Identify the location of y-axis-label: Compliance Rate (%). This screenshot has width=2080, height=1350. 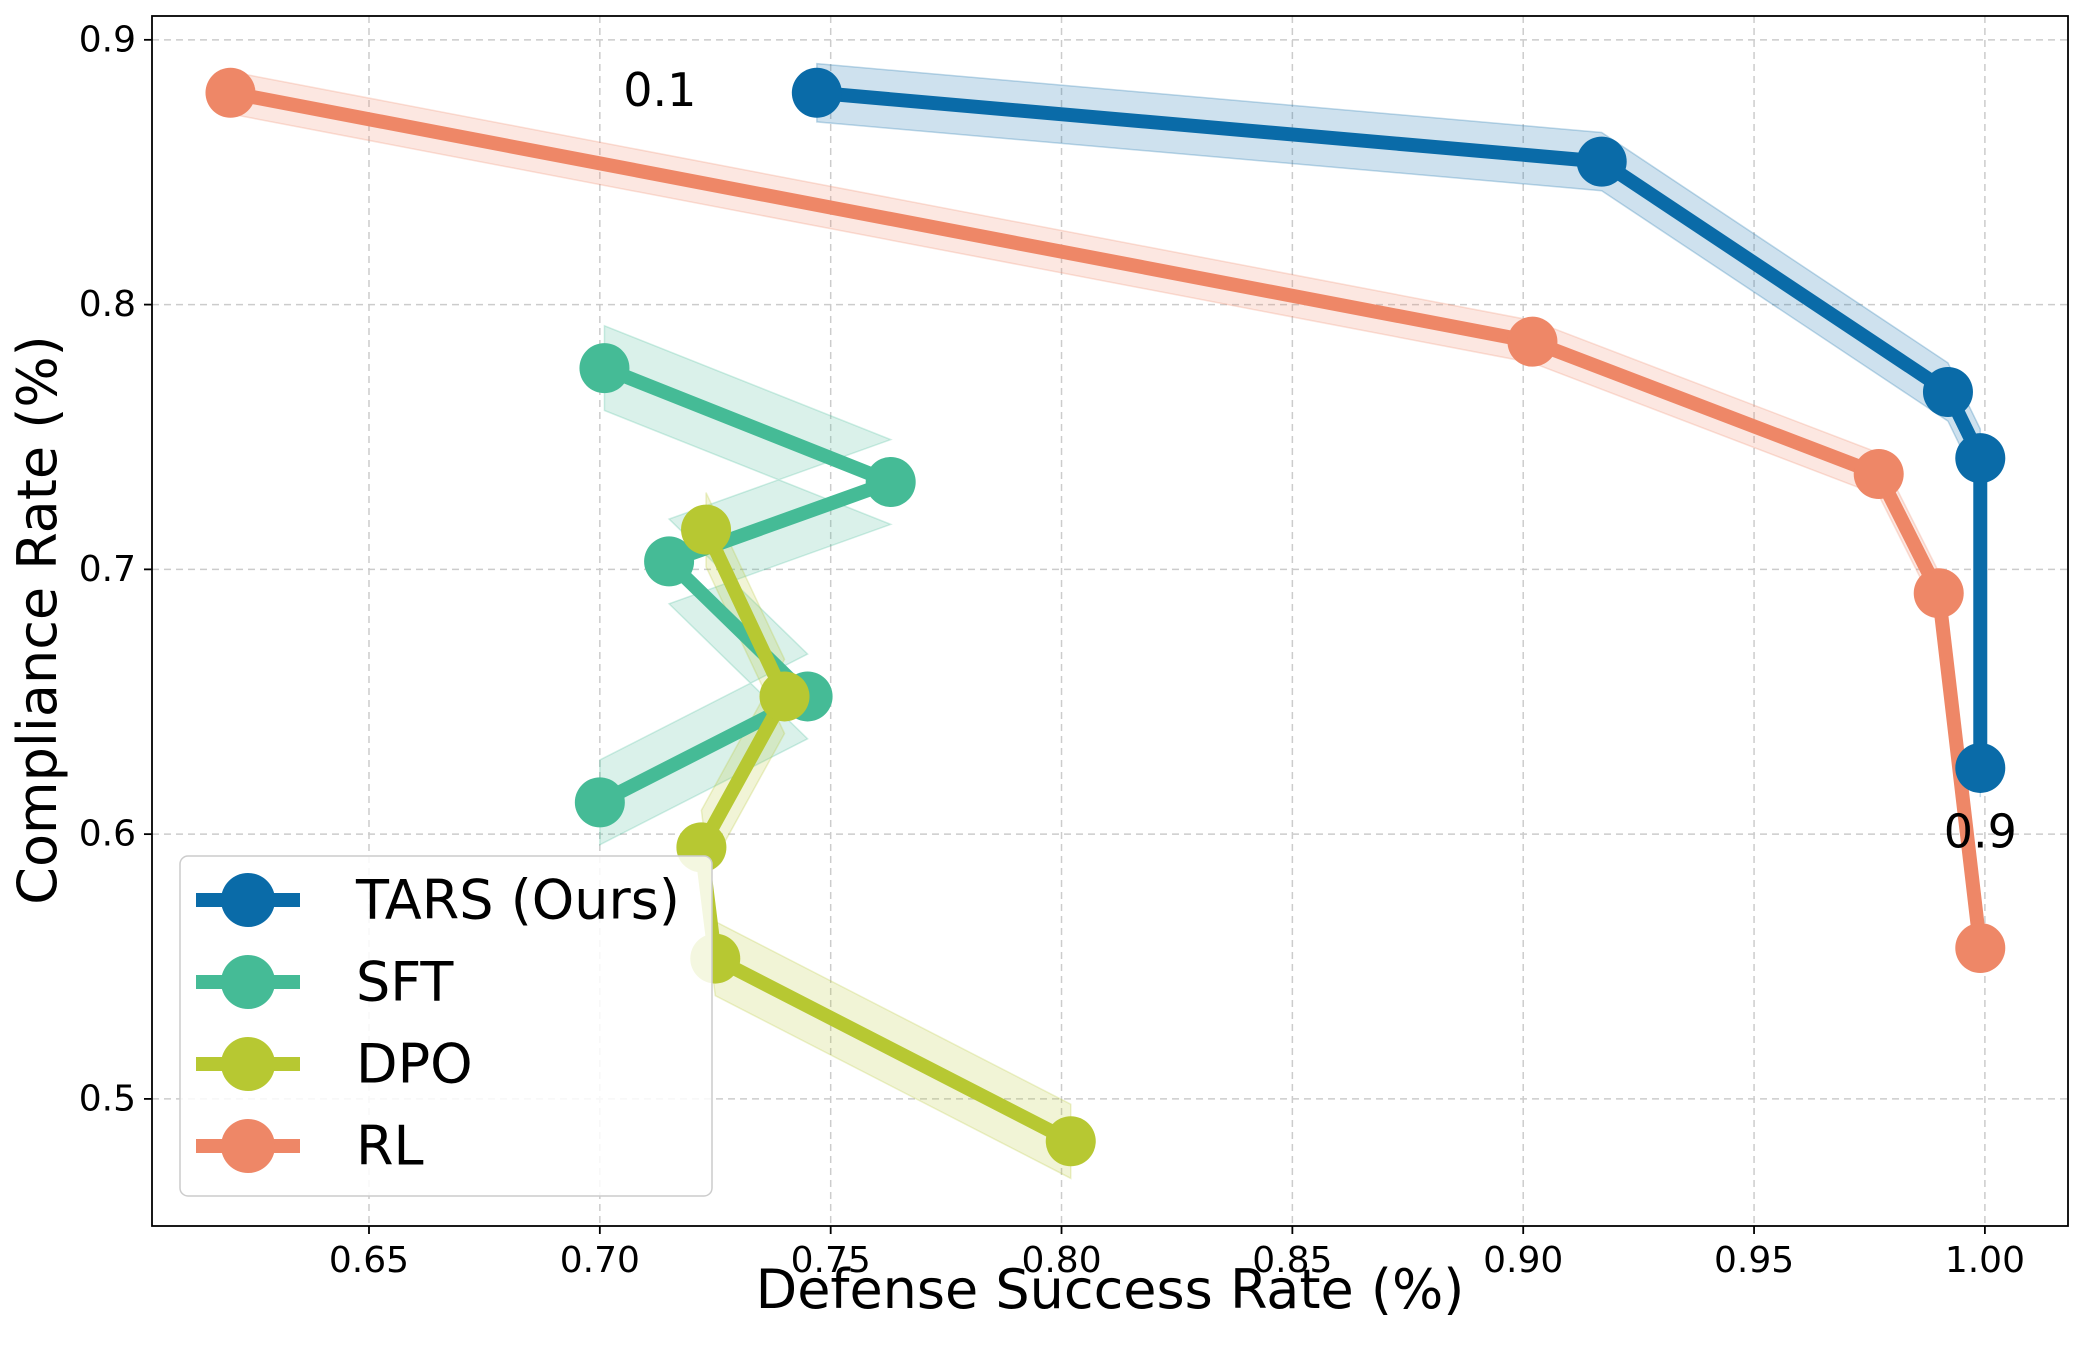
(37, 619).